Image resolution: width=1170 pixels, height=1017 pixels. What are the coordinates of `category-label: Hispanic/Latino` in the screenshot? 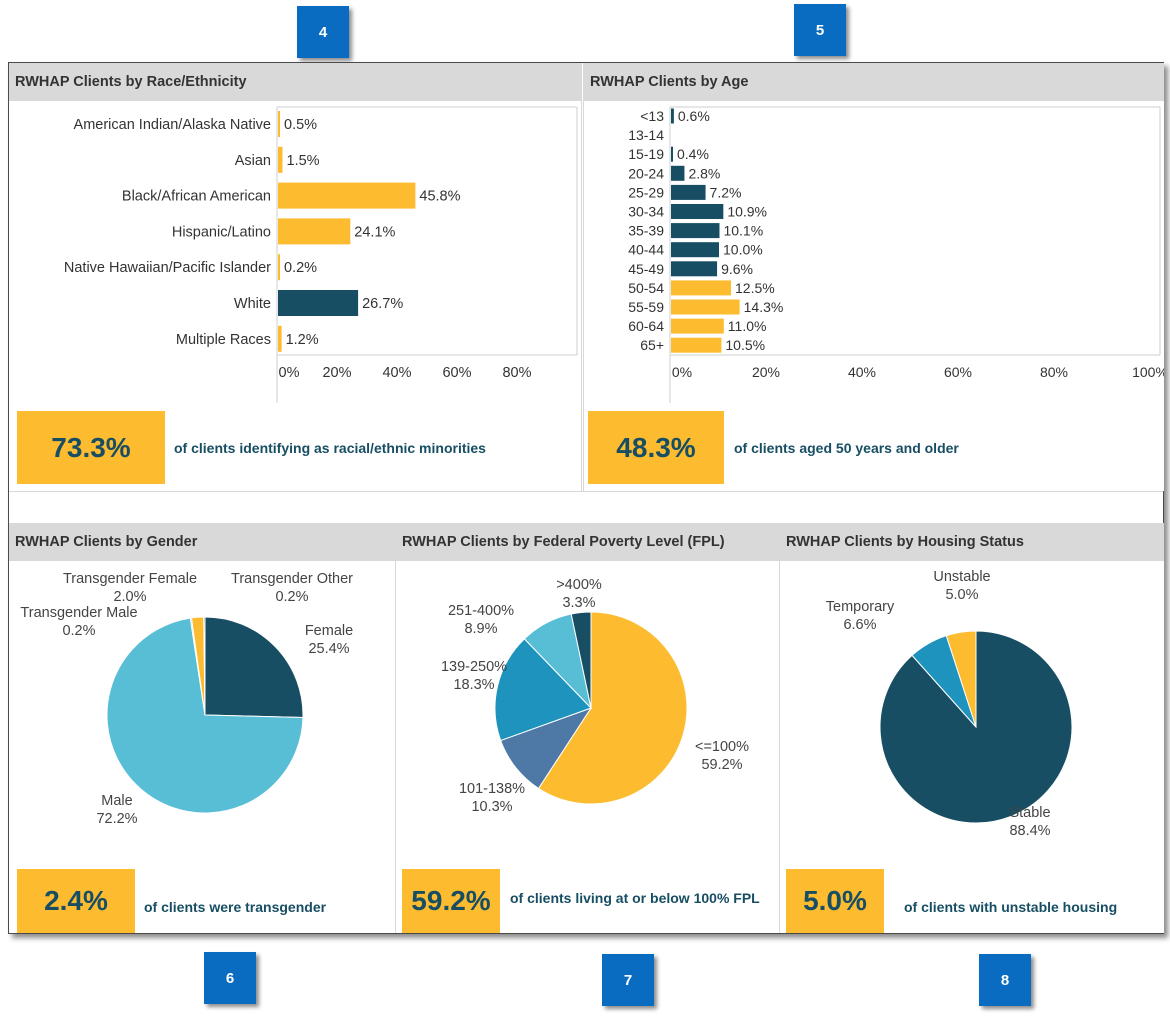 It's located at (221, 232).